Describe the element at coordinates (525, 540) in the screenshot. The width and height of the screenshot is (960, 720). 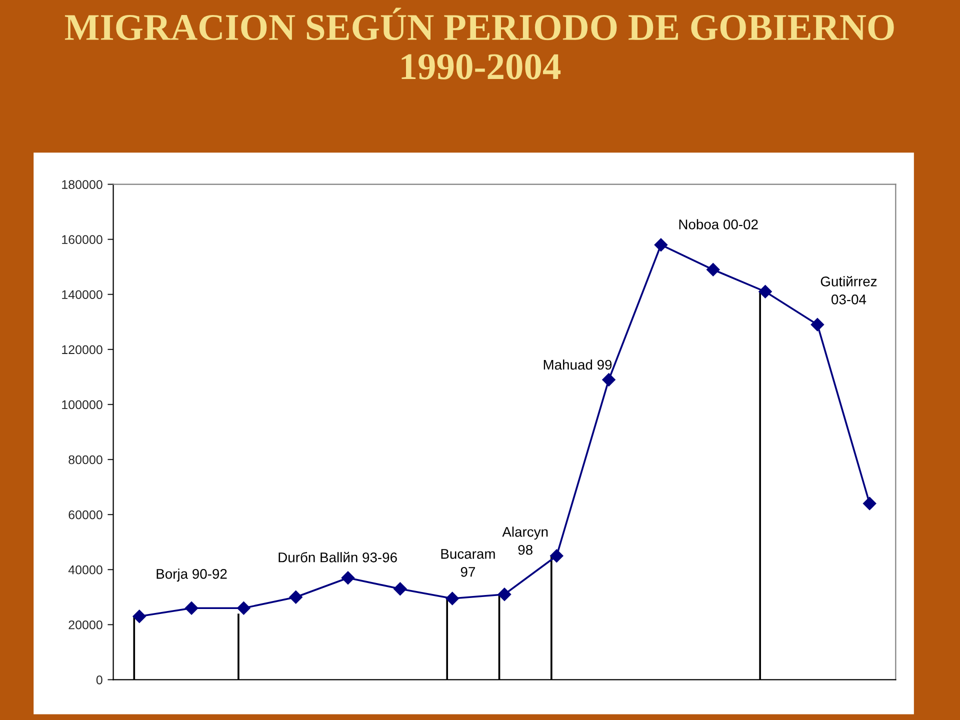
I see `annotation: Alarcyn 98` at that location.